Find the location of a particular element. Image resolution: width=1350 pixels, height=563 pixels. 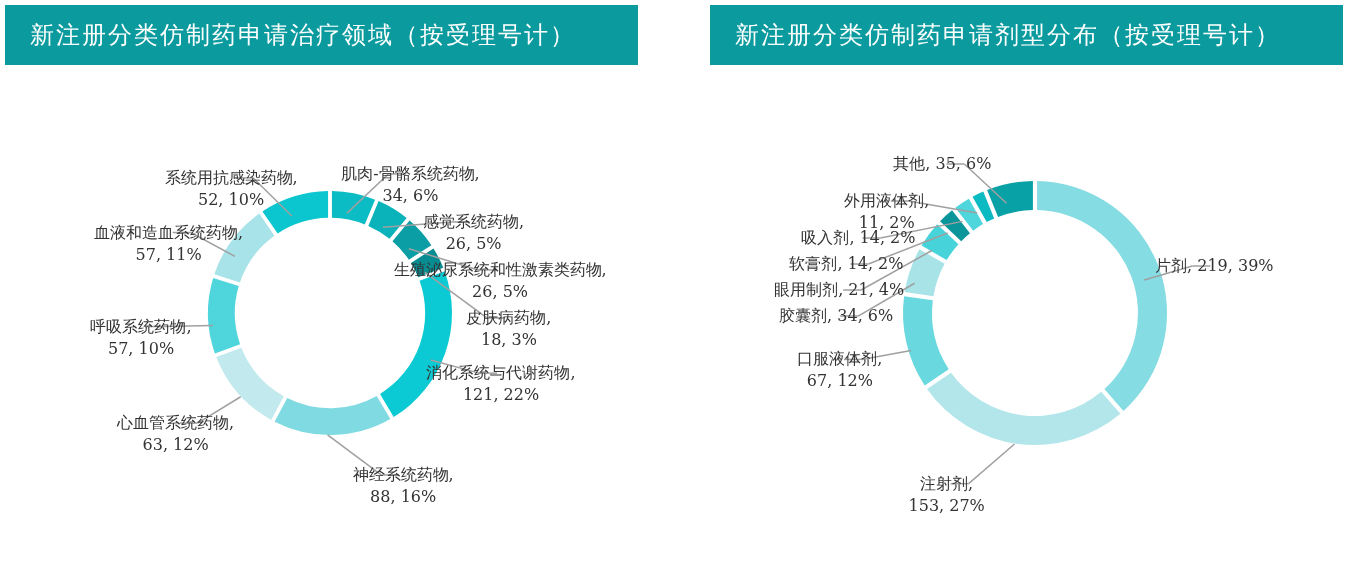

slice-label: 系统用抗感染药物, 52, 10% is located at coordinates (231, 188).